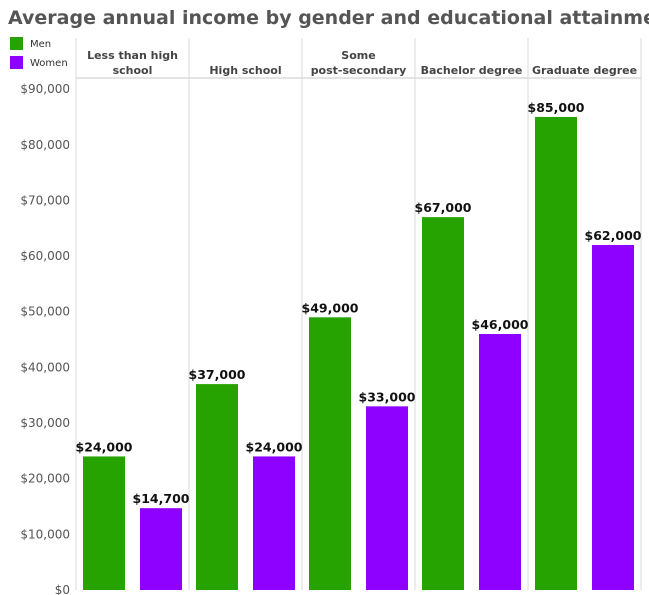 Image resolution: width=649 pixels, height=595 pixels. What do you see at coordinates (387, 396) in the screenshot?
I see `data-label-women: $33,000` at bounding box center [387, 396].